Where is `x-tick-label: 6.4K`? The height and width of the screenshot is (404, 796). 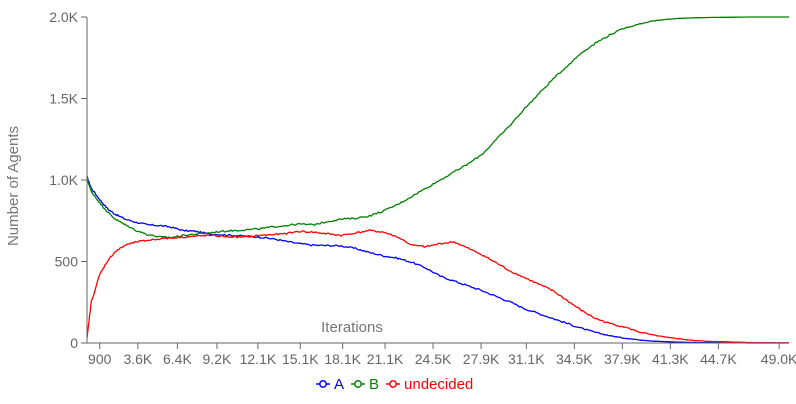 x-tick-label: 6.4K is located at coordinates (177, 359).